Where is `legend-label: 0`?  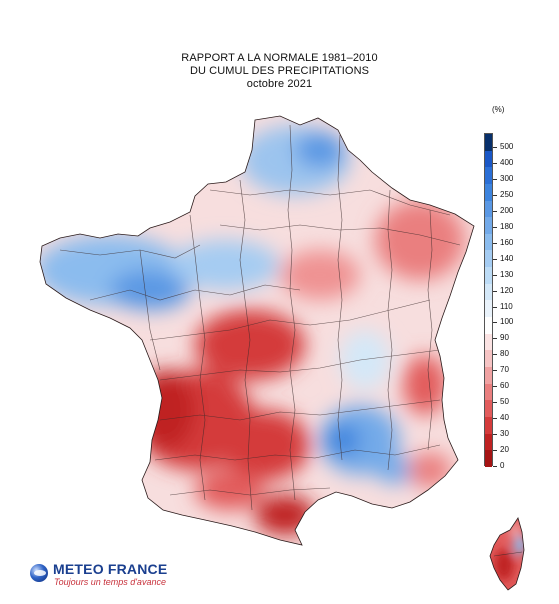
legend-label: 0 is located at coordinates (502, 465).